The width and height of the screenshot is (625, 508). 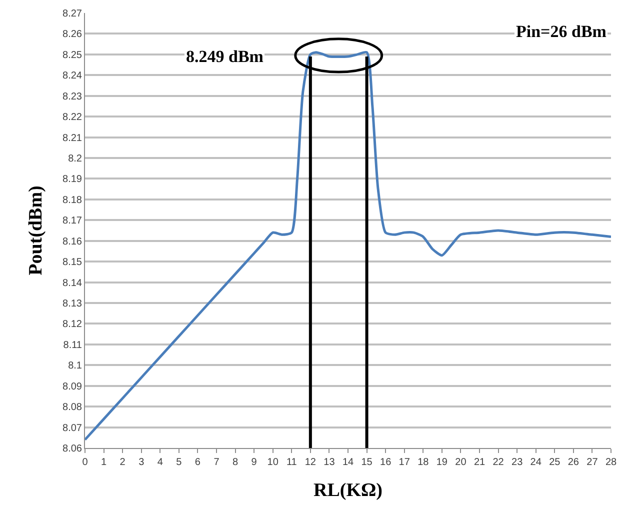 I want to click on x-tick-label: 7, so click(x=217, y=462).